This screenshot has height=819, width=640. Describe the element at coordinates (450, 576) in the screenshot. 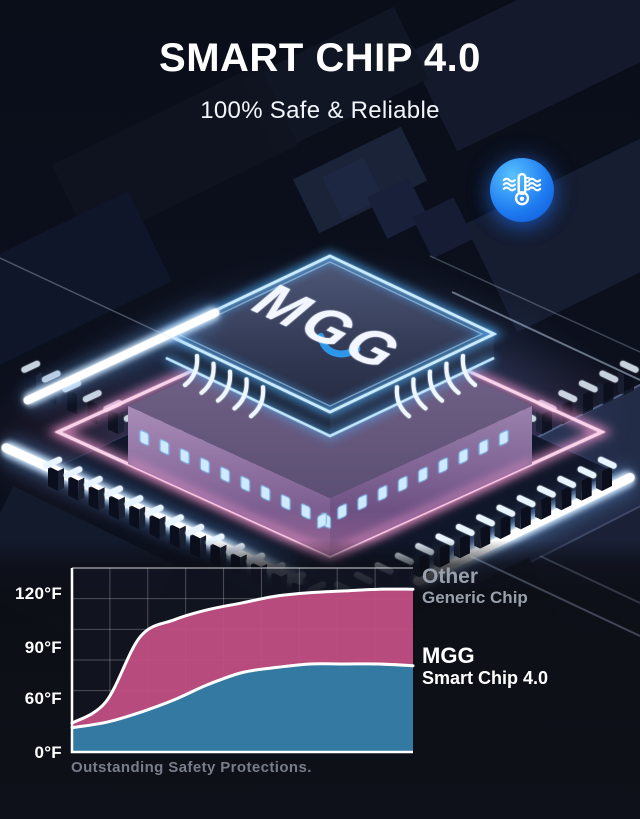

I see `legend-other-title: Other` at that location.